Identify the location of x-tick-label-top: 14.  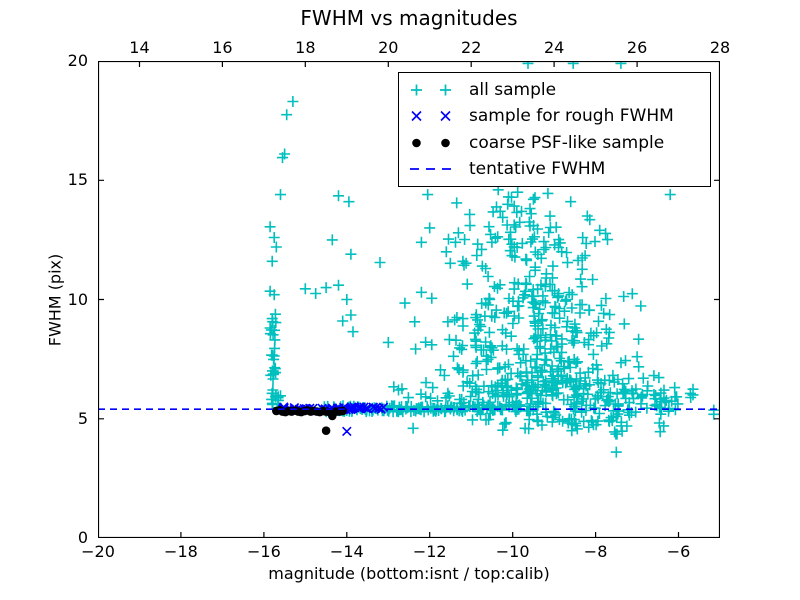
(139, 47).